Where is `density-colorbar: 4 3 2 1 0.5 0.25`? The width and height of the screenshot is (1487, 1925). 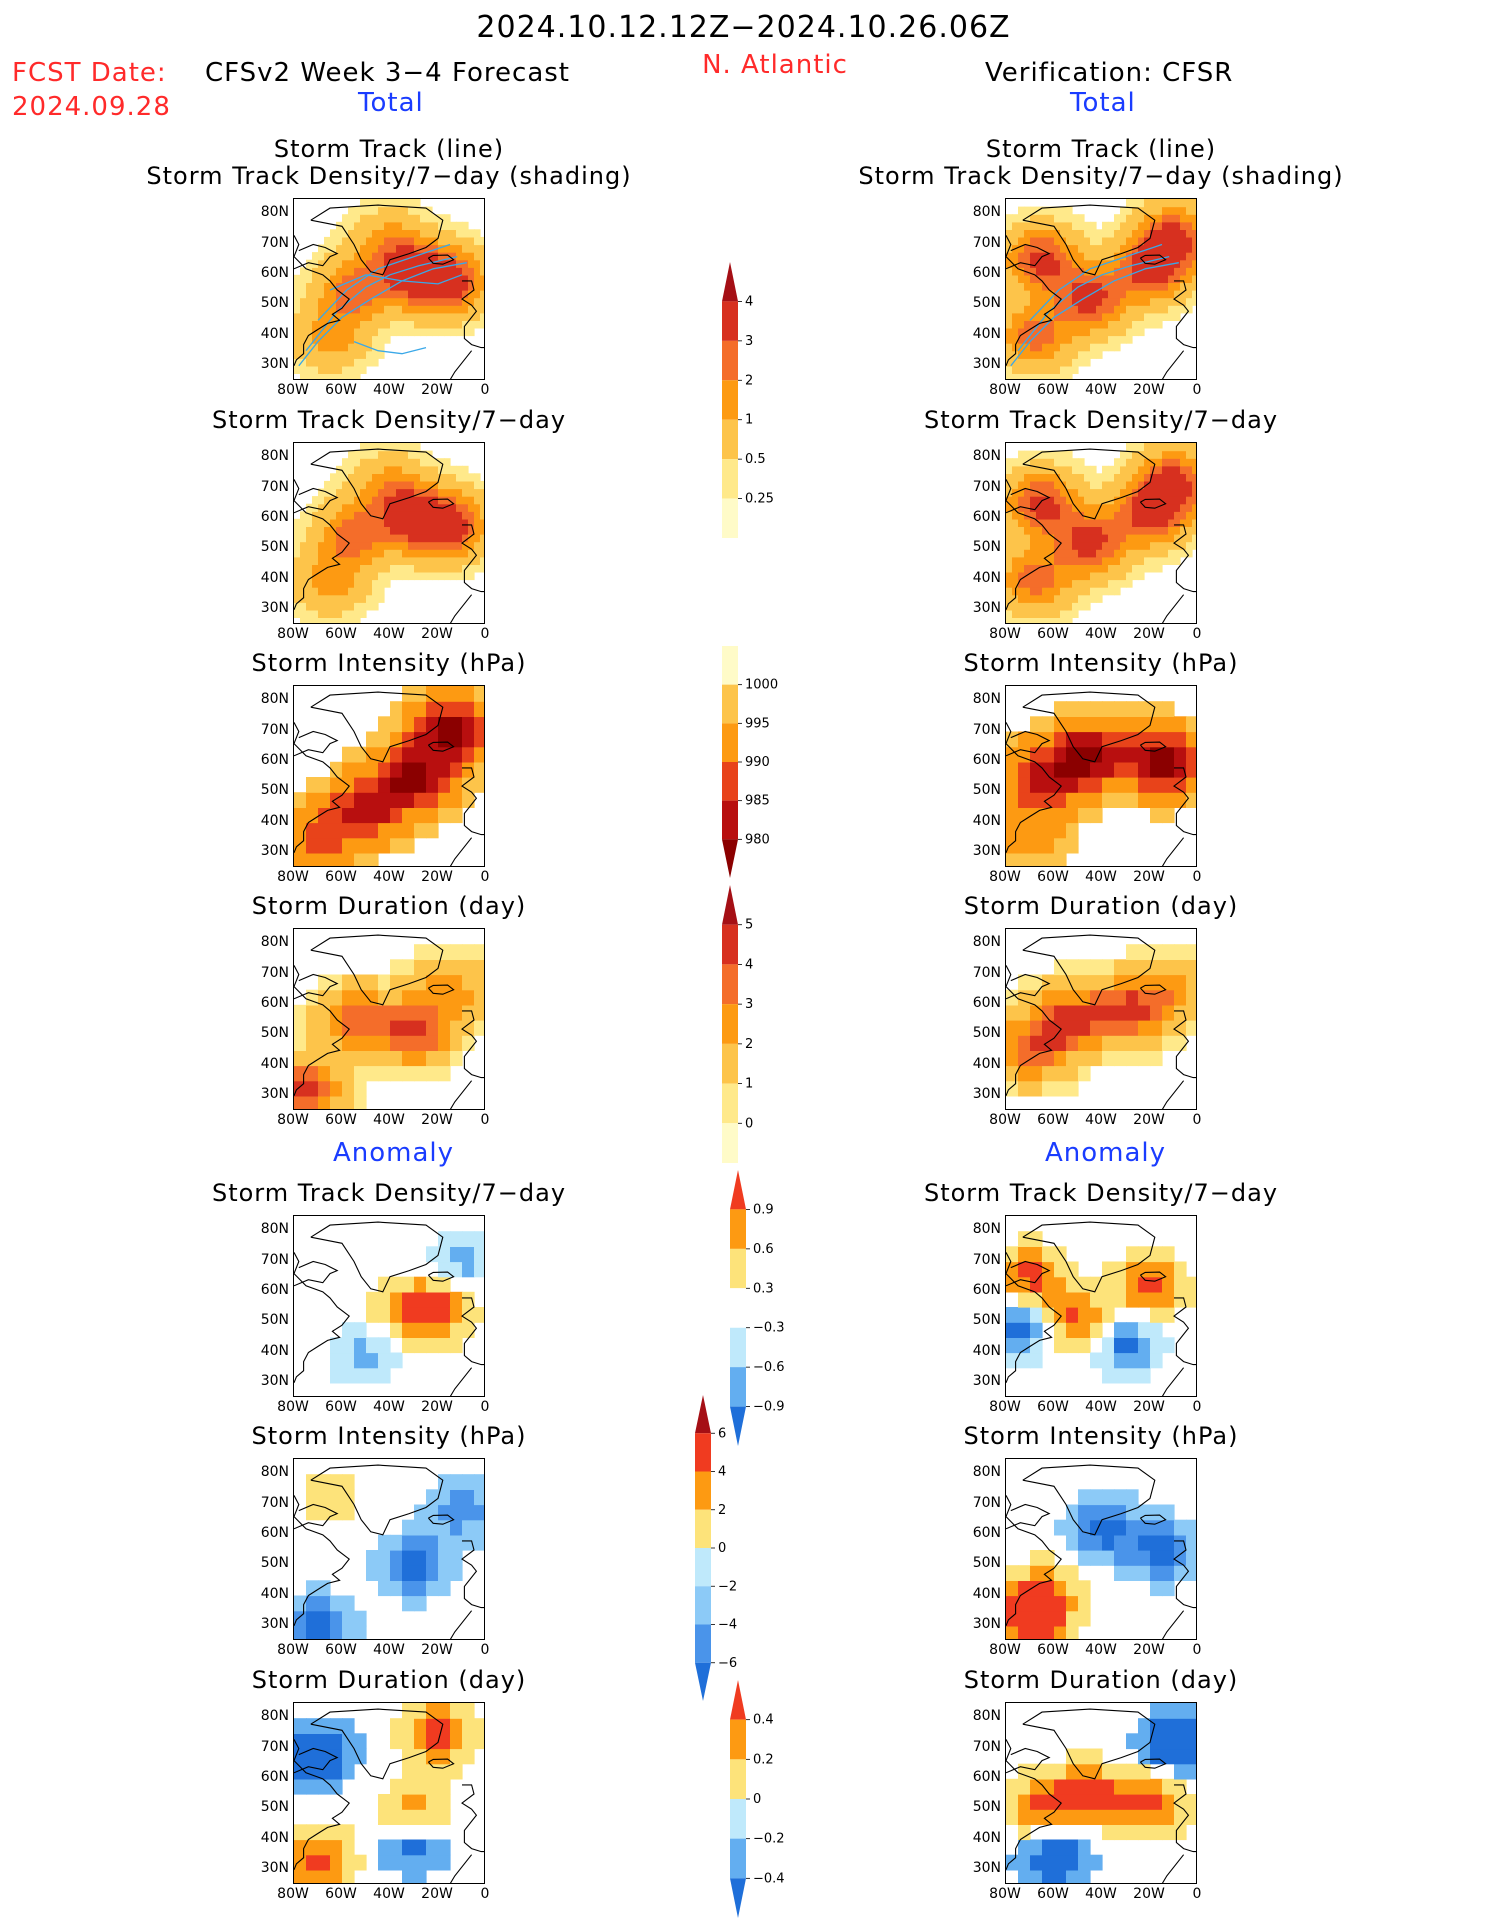 density-colorbar: 4 3 2 1 0.5 0.25 is located at coordinates (748, 400).